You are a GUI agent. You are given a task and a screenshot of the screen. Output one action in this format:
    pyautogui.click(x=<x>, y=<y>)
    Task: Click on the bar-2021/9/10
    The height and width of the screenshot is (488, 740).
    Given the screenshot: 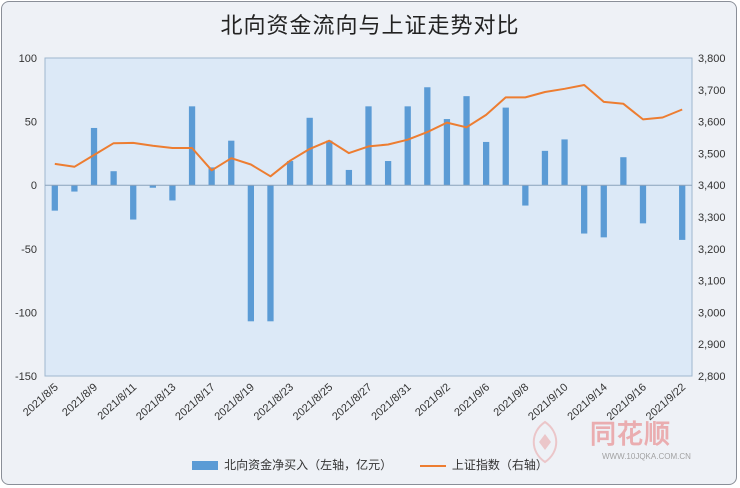 What is the action you would take?
    pyautogui.click(x=564, y=162)
    